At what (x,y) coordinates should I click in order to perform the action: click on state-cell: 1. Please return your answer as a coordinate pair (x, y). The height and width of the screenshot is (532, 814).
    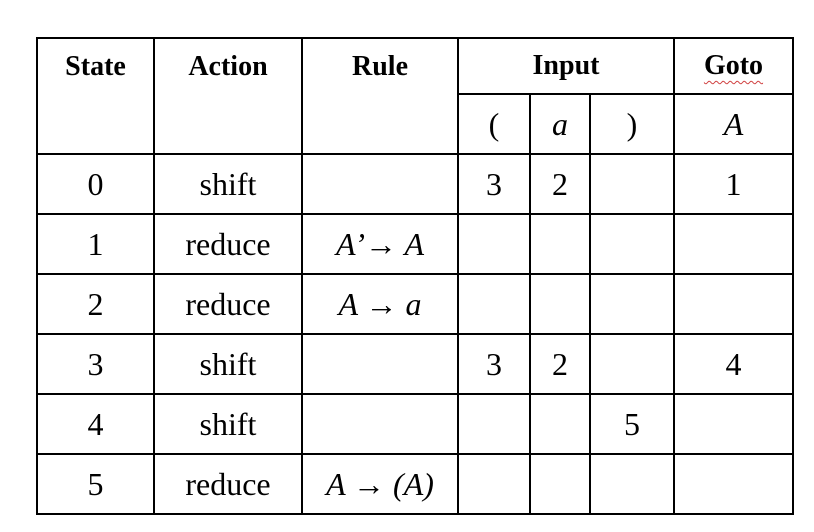
    Looking at the image, I should click on (95, 244).